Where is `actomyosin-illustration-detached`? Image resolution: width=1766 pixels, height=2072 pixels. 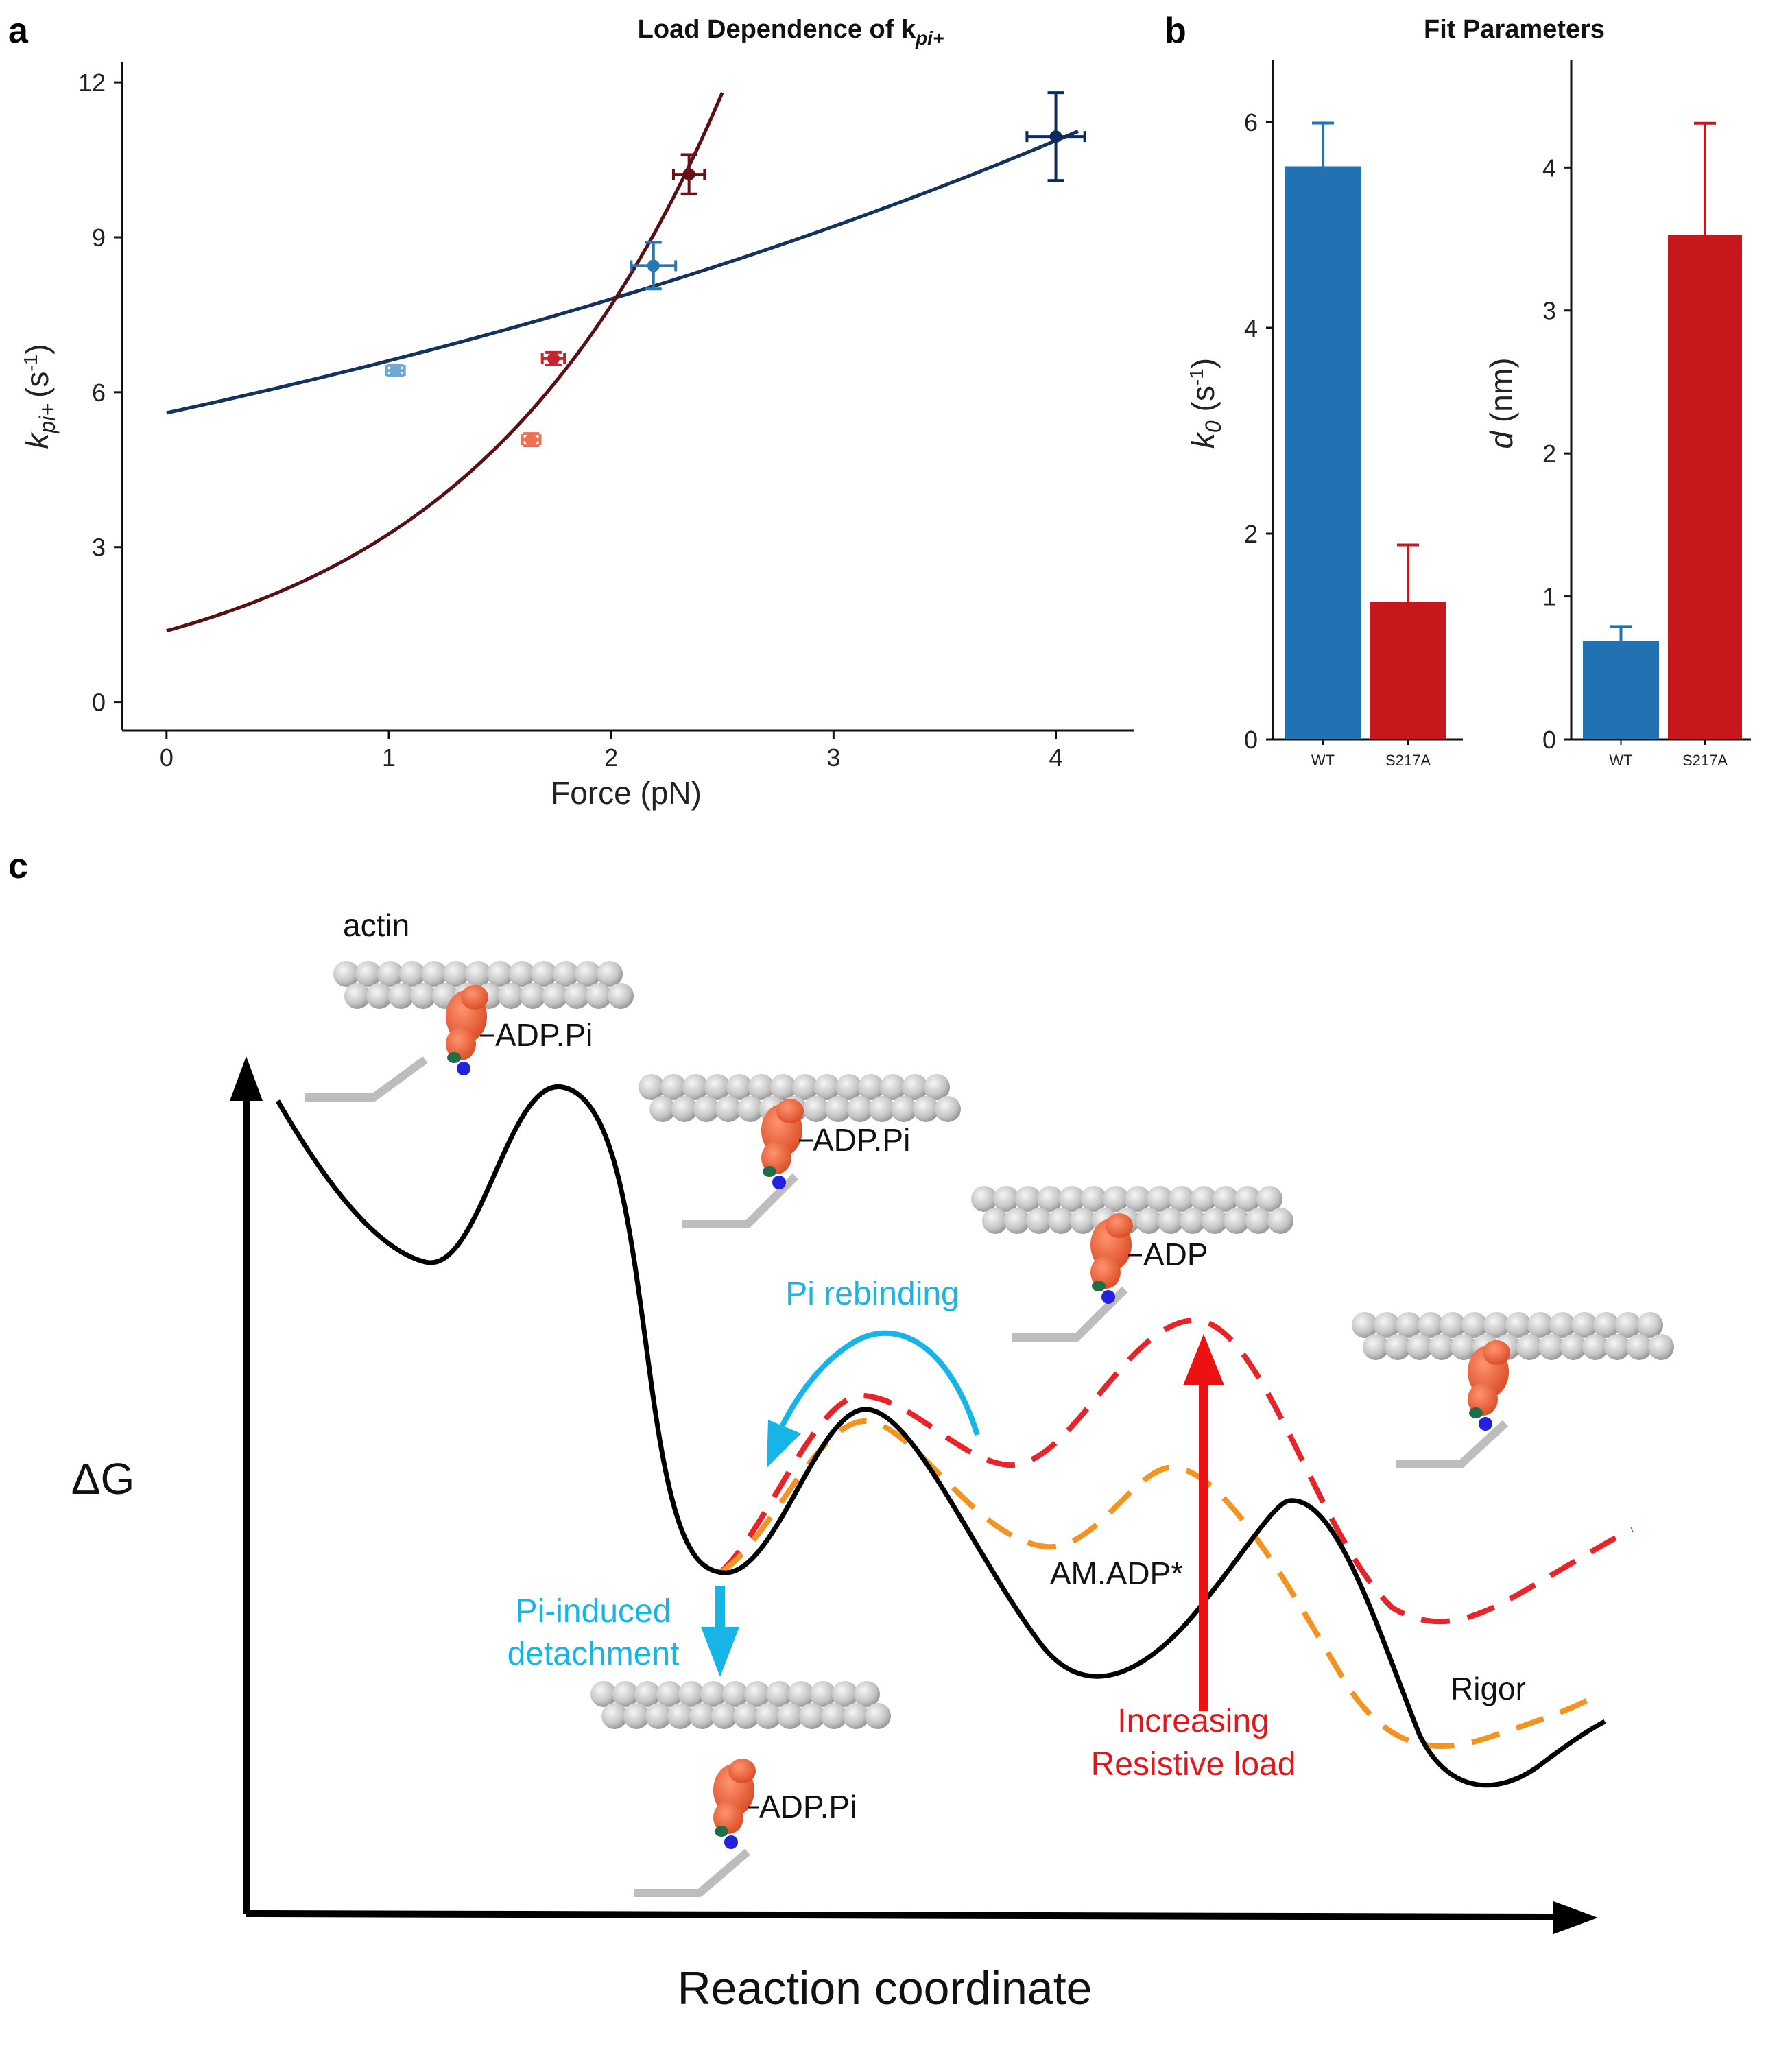 actomyosin-illustration-detached is located at coordinates (741, 1789).